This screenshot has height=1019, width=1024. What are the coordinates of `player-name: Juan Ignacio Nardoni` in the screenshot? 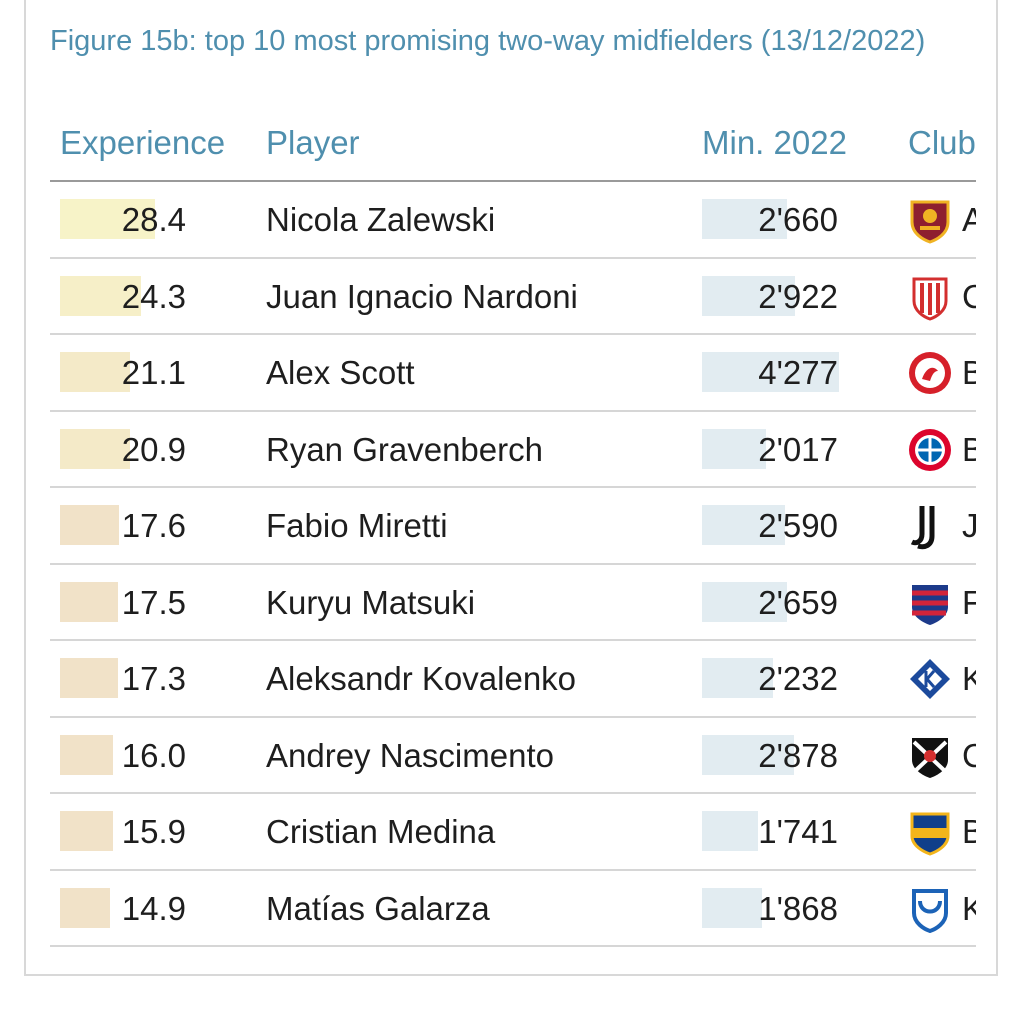 It's located at (422, 296).